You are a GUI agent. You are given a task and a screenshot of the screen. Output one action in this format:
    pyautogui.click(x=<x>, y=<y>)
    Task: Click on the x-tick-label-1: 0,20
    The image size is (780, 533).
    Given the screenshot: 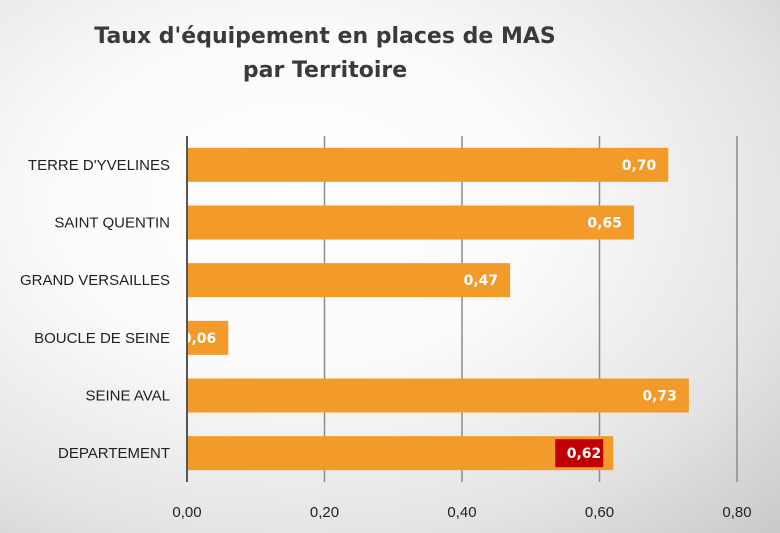 What is the action you would take?
    pyautogui.click(x=324, y=512)
    